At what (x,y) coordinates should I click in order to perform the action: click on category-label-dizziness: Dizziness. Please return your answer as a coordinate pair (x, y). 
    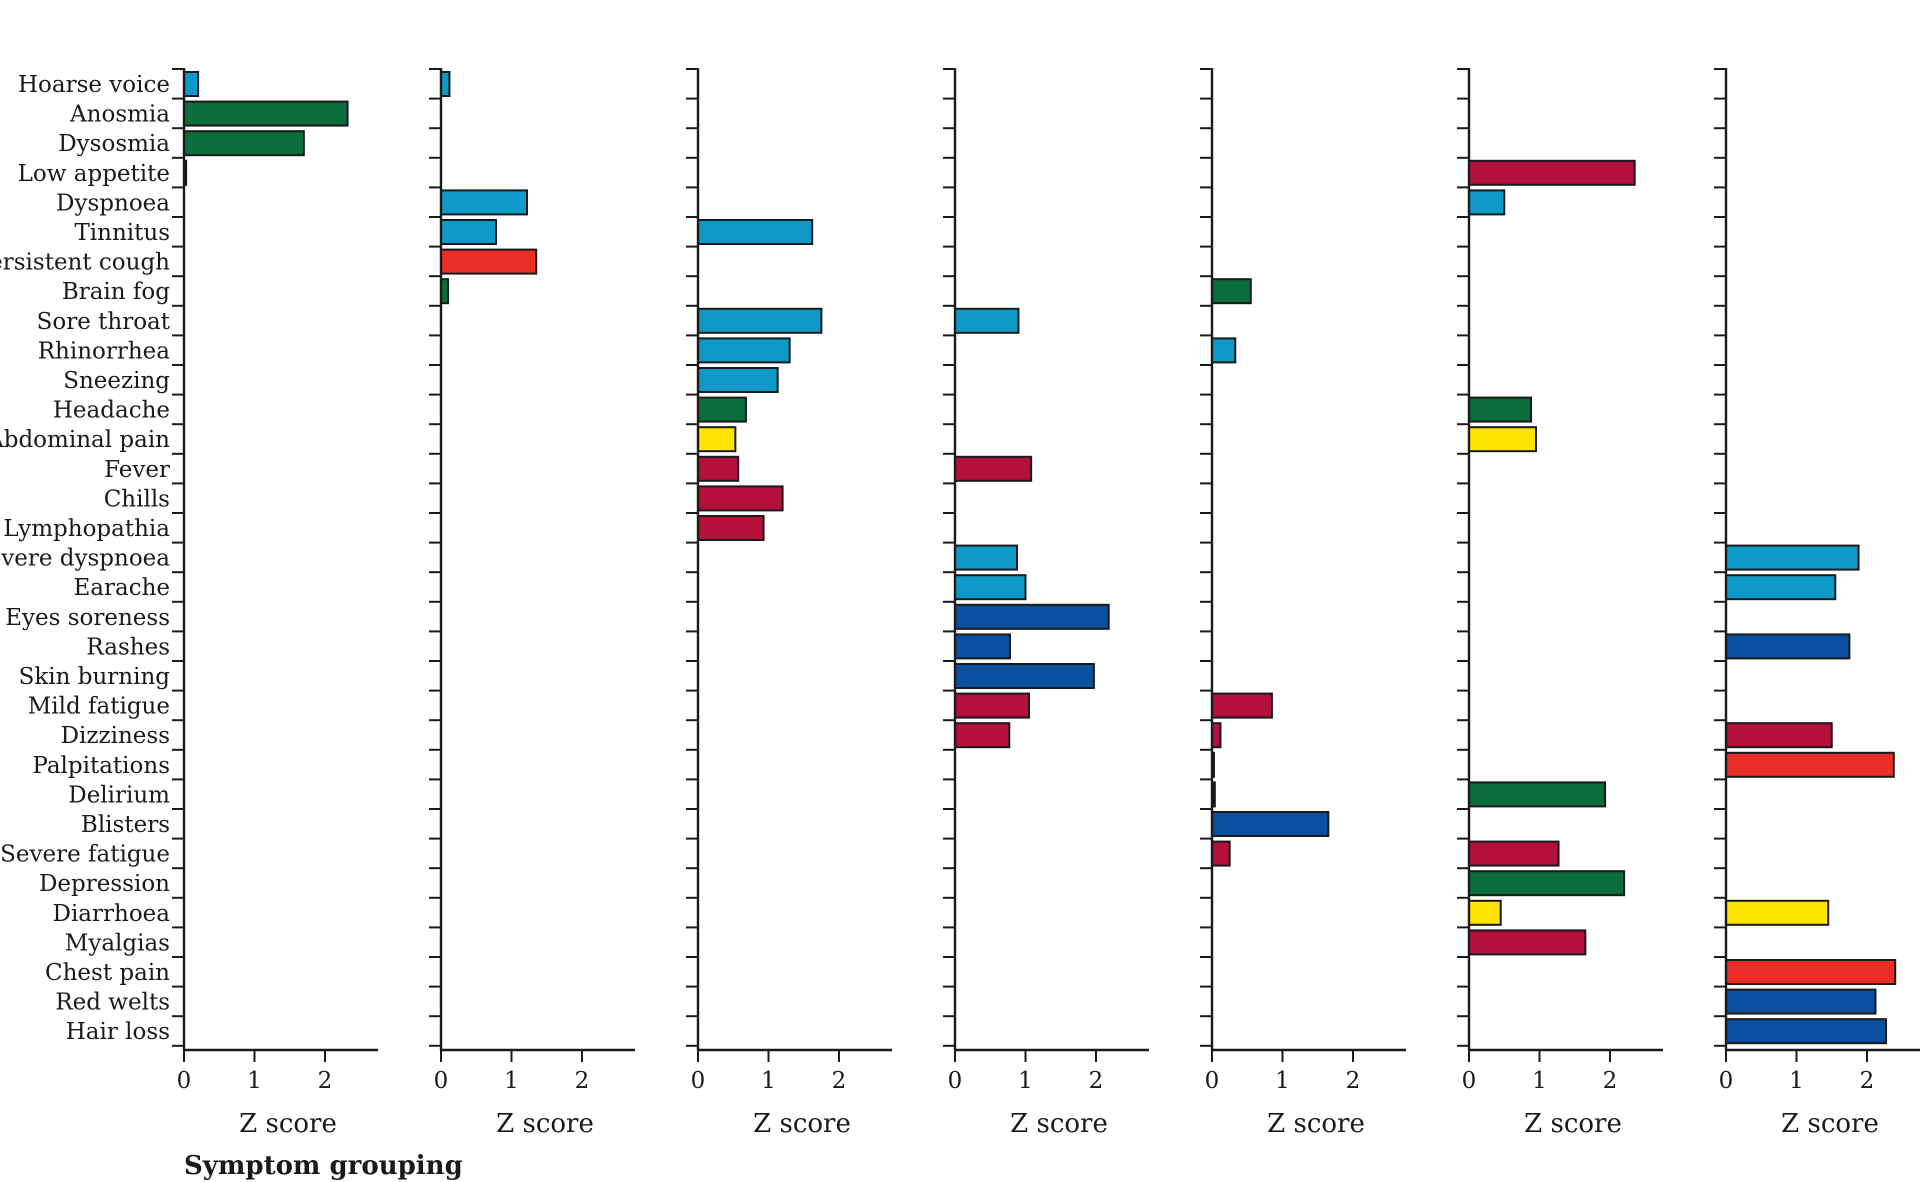
    Looking at the image, I should click on (115, 736).